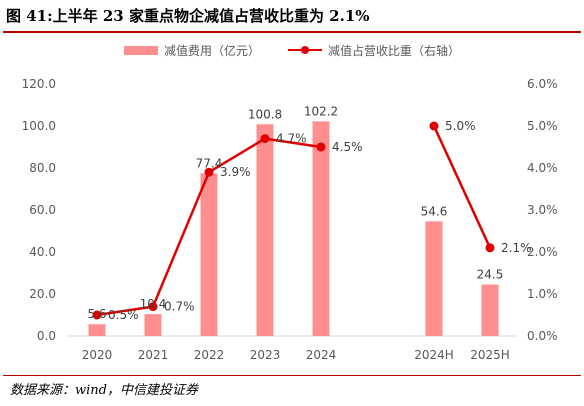 This screenshot has width=584, height=406. I want to click on bar-data-label: 77.4, so click(209, 163).